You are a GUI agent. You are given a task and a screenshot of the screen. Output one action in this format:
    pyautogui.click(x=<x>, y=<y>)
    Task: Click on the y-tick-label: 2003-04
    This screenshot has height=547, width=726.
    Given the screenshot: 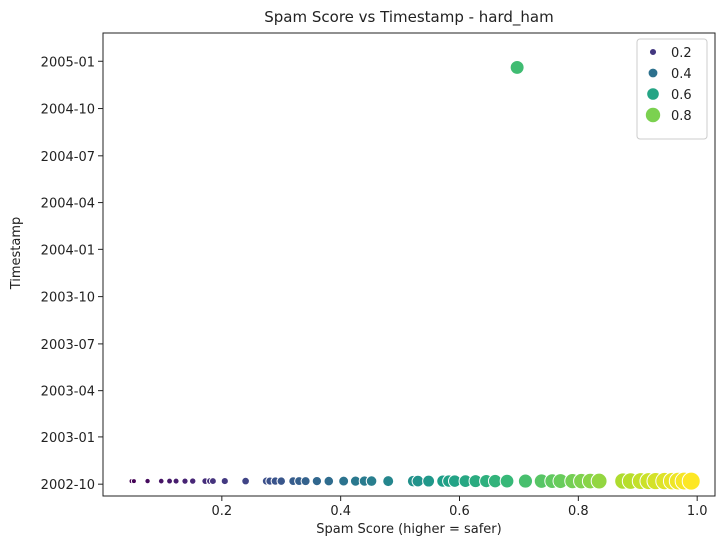 What is the action you would take?
    pyautogui.click(x=68, y=392)
    